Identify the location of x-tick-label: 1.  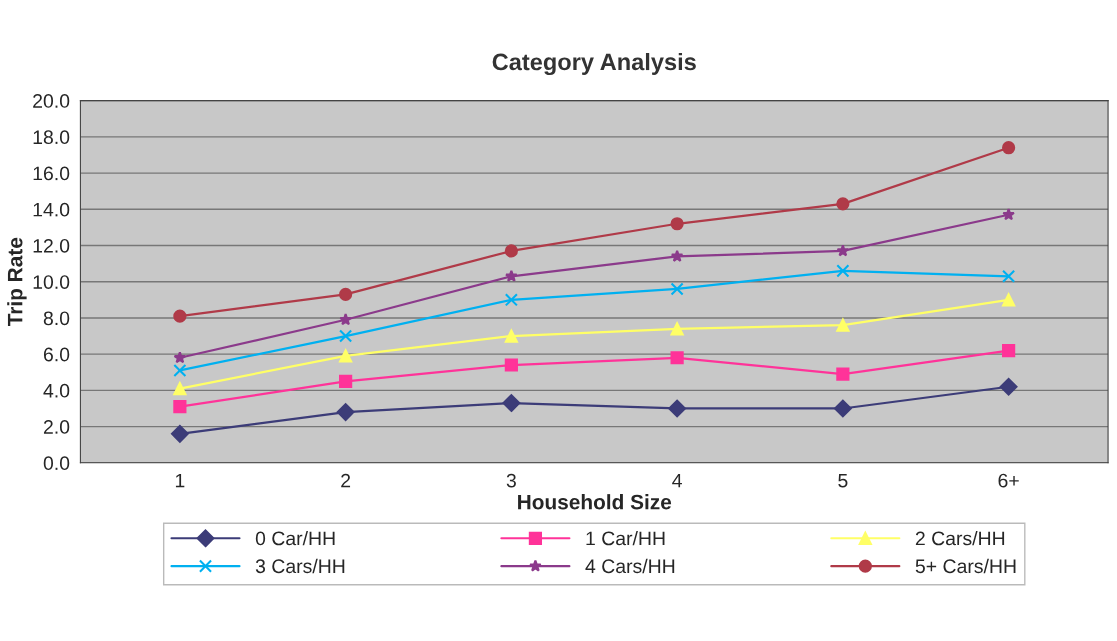
(180, 480).